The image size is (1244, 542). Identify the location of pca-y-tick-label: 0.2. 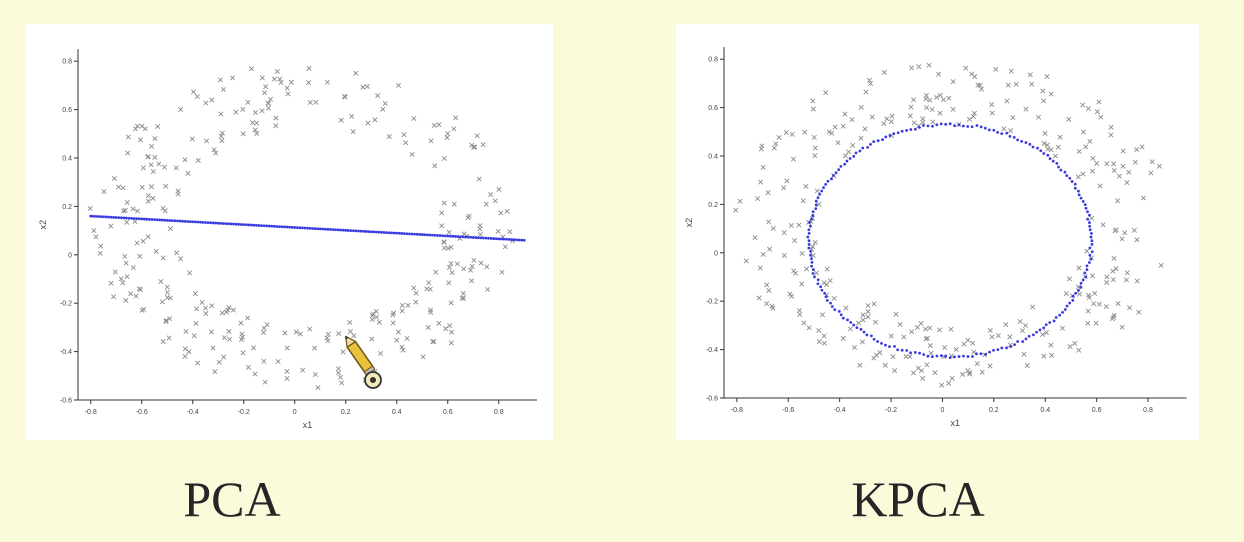
(67, 207).